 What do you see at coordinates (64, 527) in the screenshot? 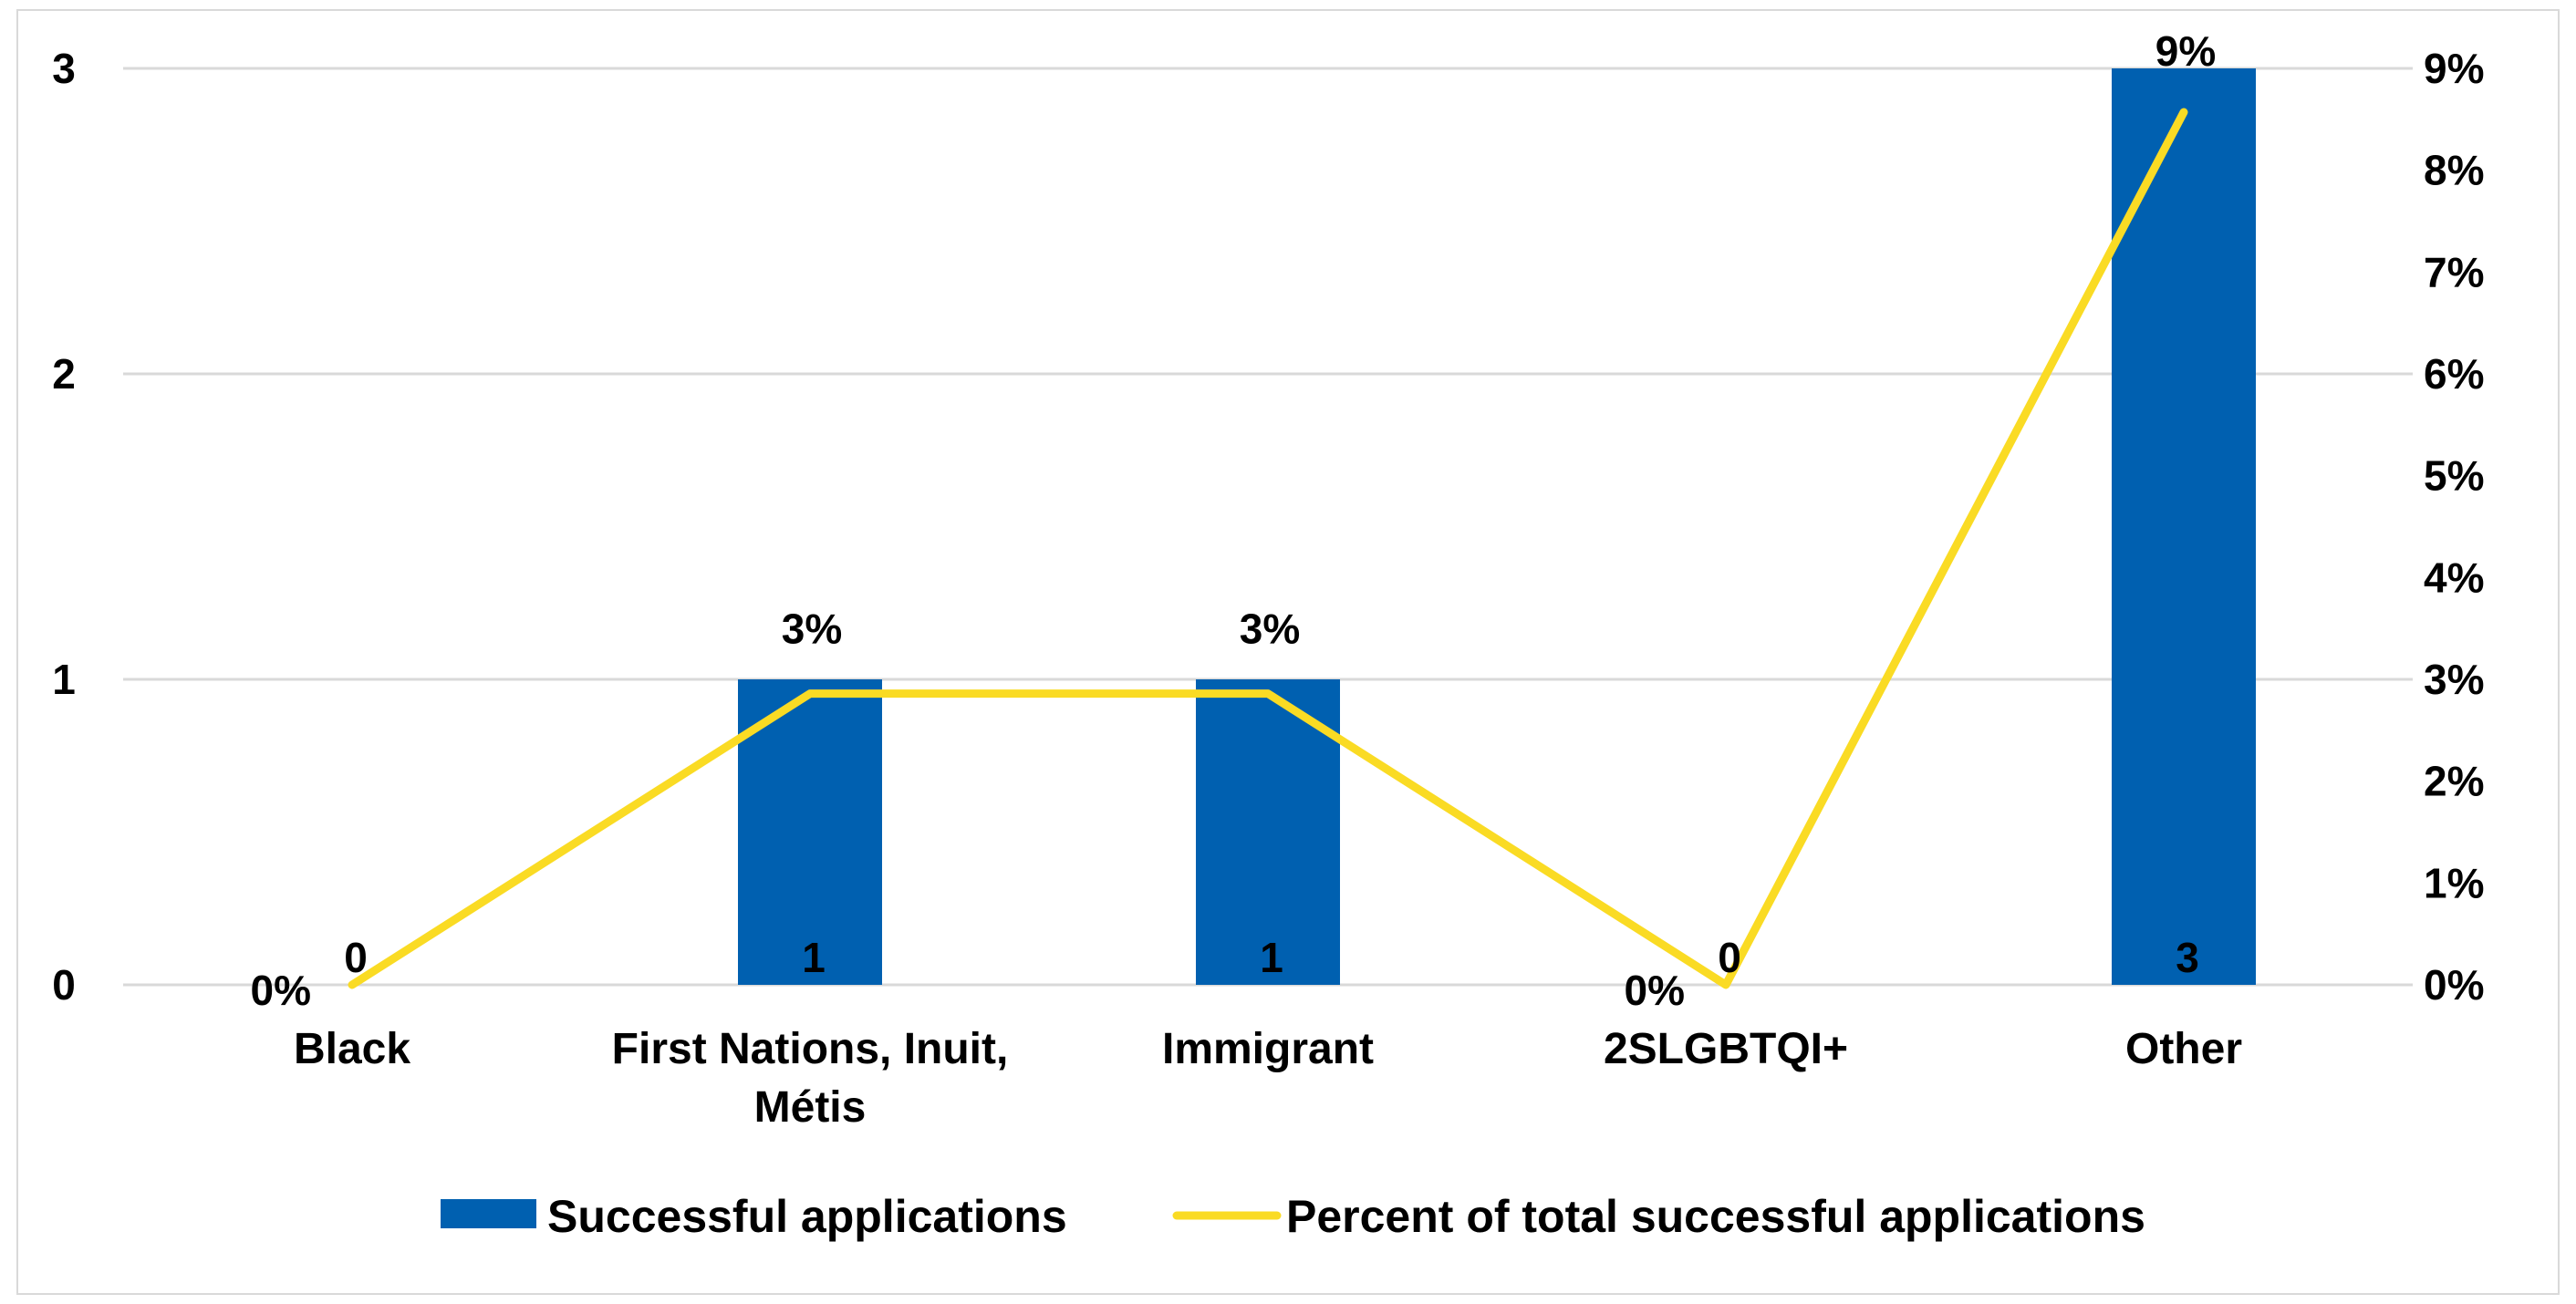
I see `y-axis-left: 0 1 2 3` at bounding box center [64, 527].